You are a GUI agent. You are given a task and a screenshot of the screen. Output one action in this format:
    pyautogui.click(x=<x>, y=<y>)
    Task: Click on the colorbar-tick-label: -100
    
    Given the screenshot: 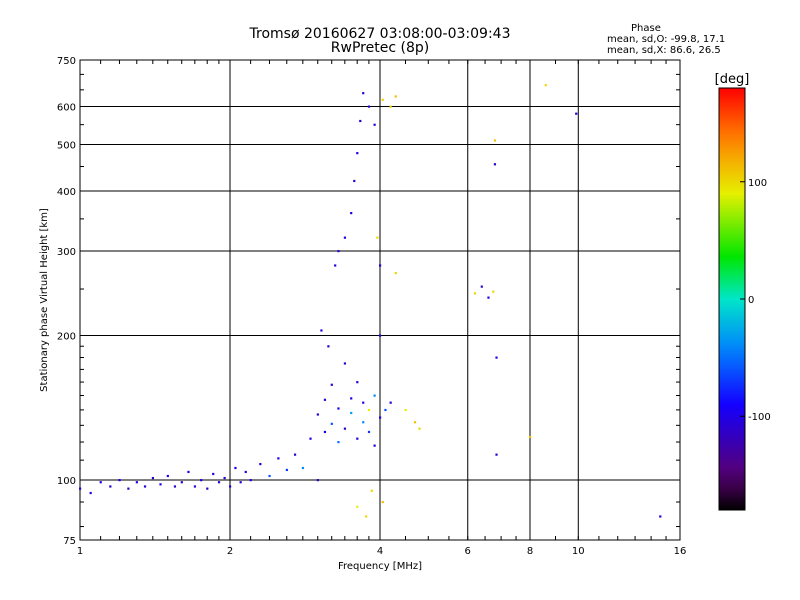 What is the action you would take?
    pyautogui.click(x=759, y=417)
    